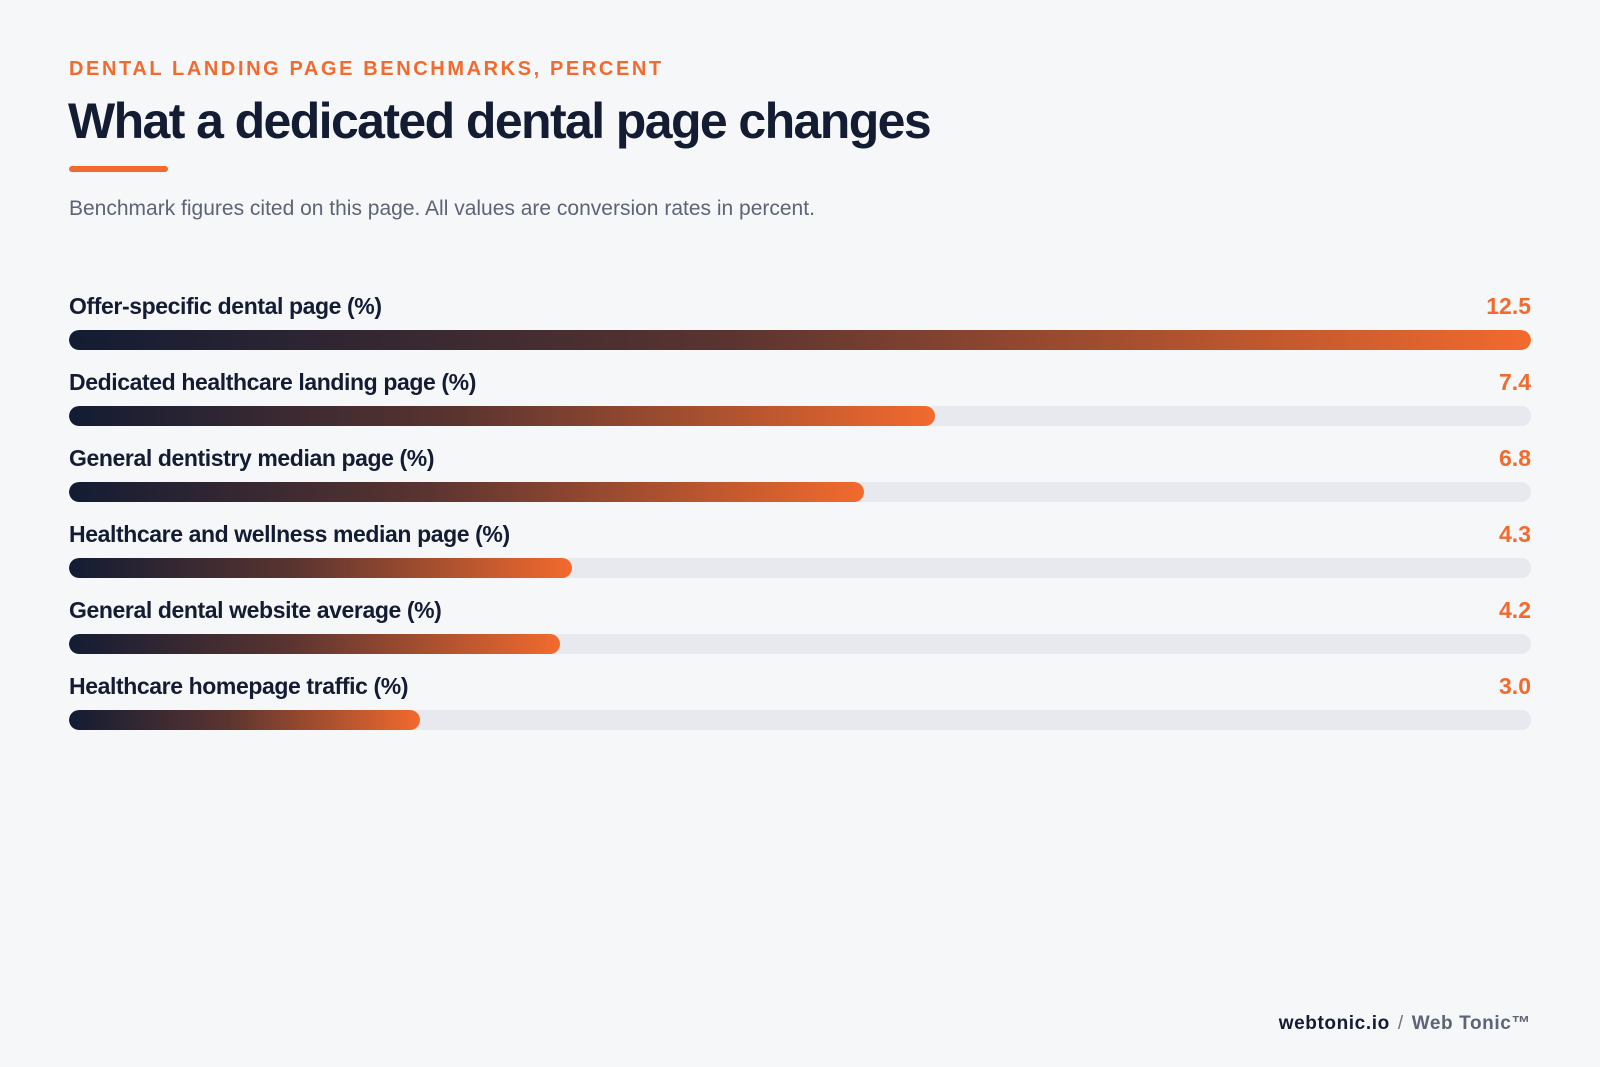 The height and width of the screenshot is (1067, 1600). What do you see at coordinates (252, 458) in the screenshot?
I see `bar-label: General dentistry median page (%)` at bounding box center [252, 458].